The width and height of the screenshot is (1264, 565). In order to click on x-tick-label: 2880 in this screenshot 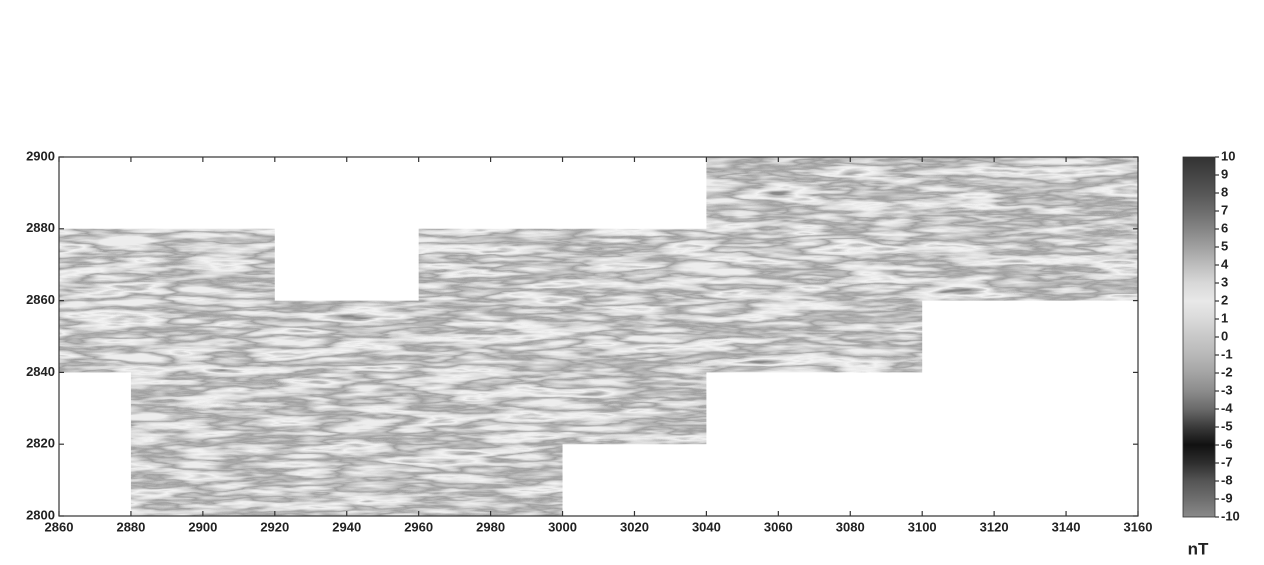, I will do `click(130, 526)`.